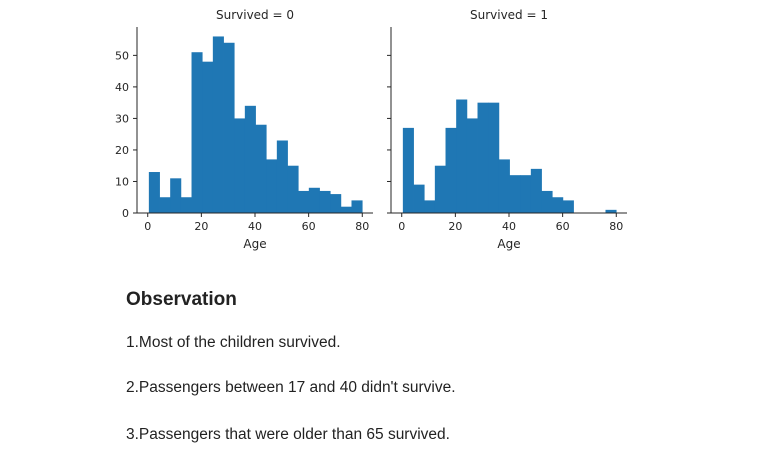 The image size is (766, 459). I want to click on facet-2-title: Survived = 1, so click(509, 15).